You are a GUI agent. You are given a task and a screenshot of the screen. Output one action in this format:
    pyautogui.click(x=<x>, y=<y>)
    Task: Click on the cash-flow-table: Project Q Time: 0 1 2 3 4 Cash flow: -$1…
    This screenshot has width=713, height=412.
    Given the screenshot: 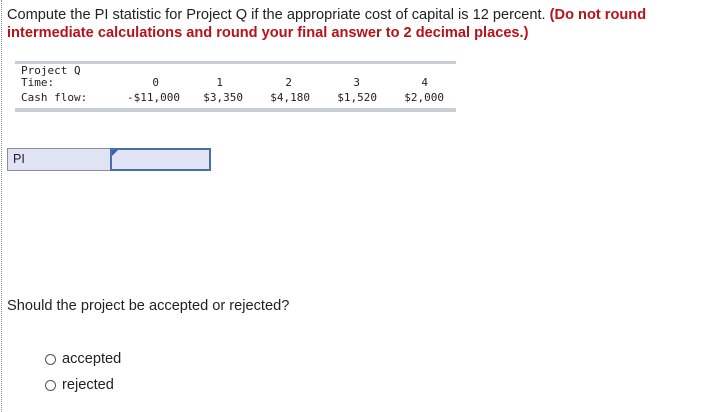 What is the action you would take?
    pyautogui.click(x=235, y=86)
    